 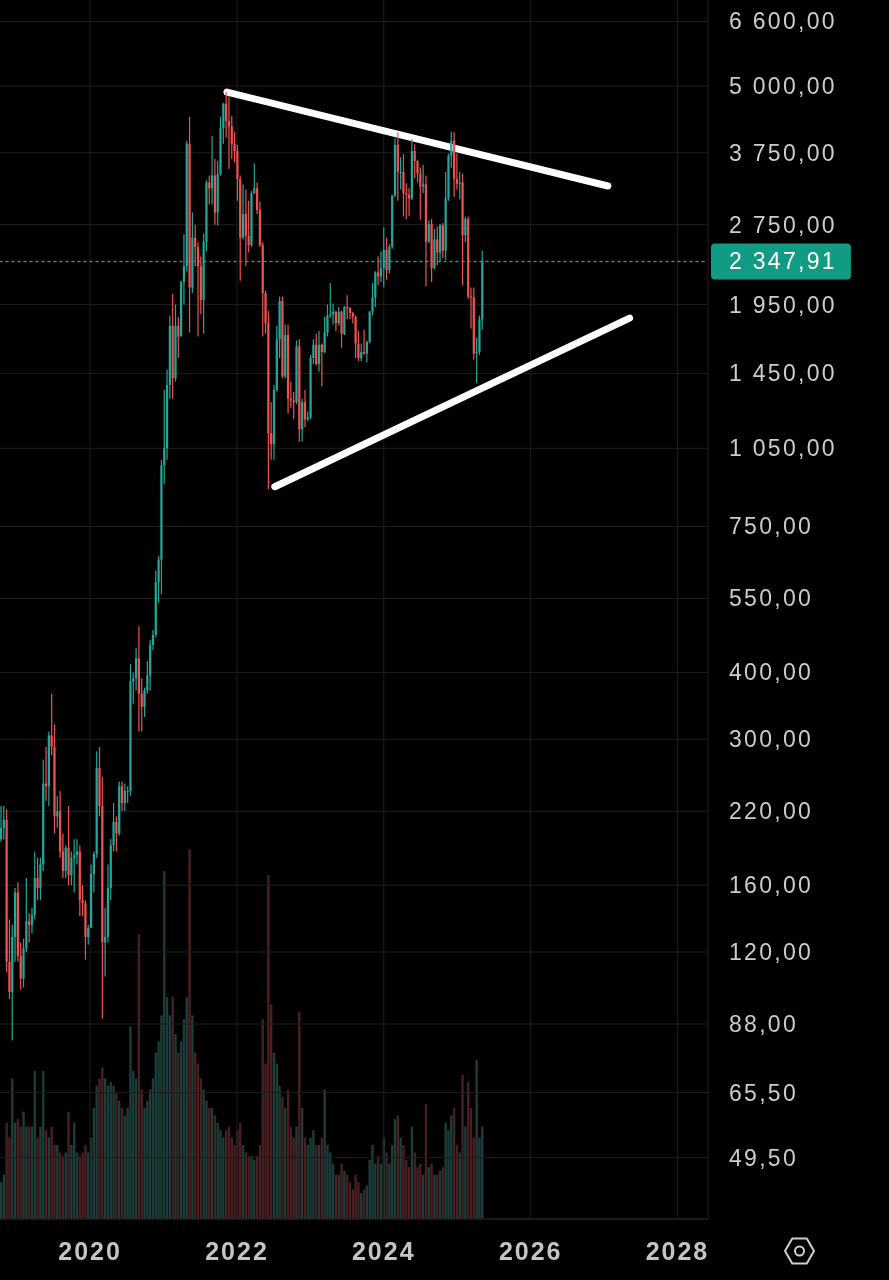 I want to click on y-tick-label: 300,00, so click(x=771, y=739).